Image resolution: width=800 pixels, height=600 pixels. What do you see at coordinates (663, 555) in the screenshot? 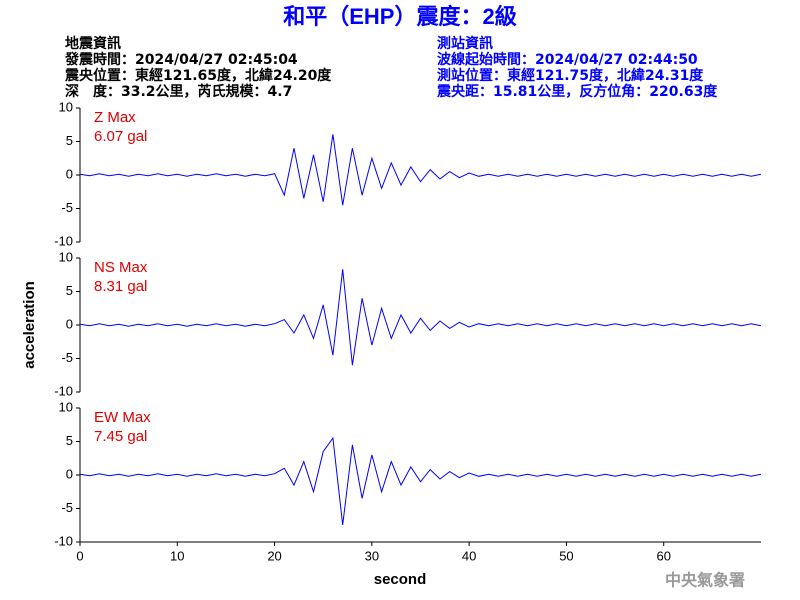
I see `x-tick-label: 60` at bounding box center [663, 555].